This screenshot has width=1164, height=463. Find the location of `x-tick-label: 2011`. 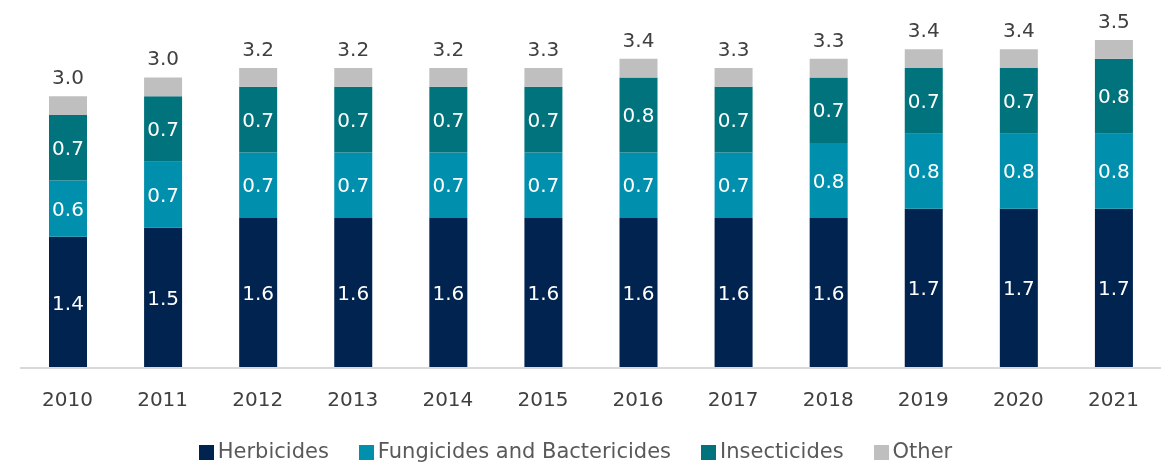

x-tick-label: 2011 is located at coordinates (163, 399).